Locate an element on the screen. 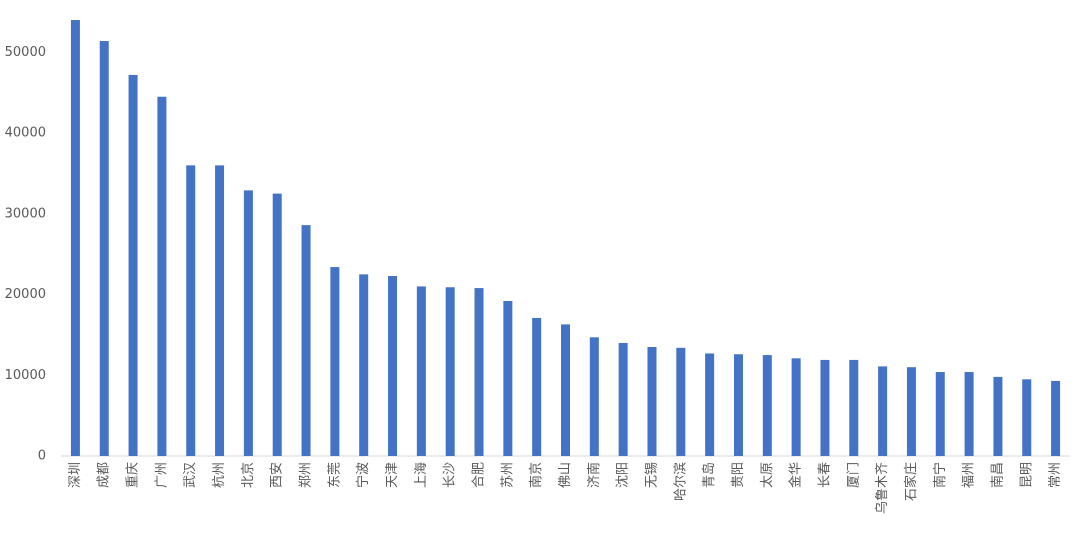  x-tick-label: 宁波 is located at coordinates (363, 475).